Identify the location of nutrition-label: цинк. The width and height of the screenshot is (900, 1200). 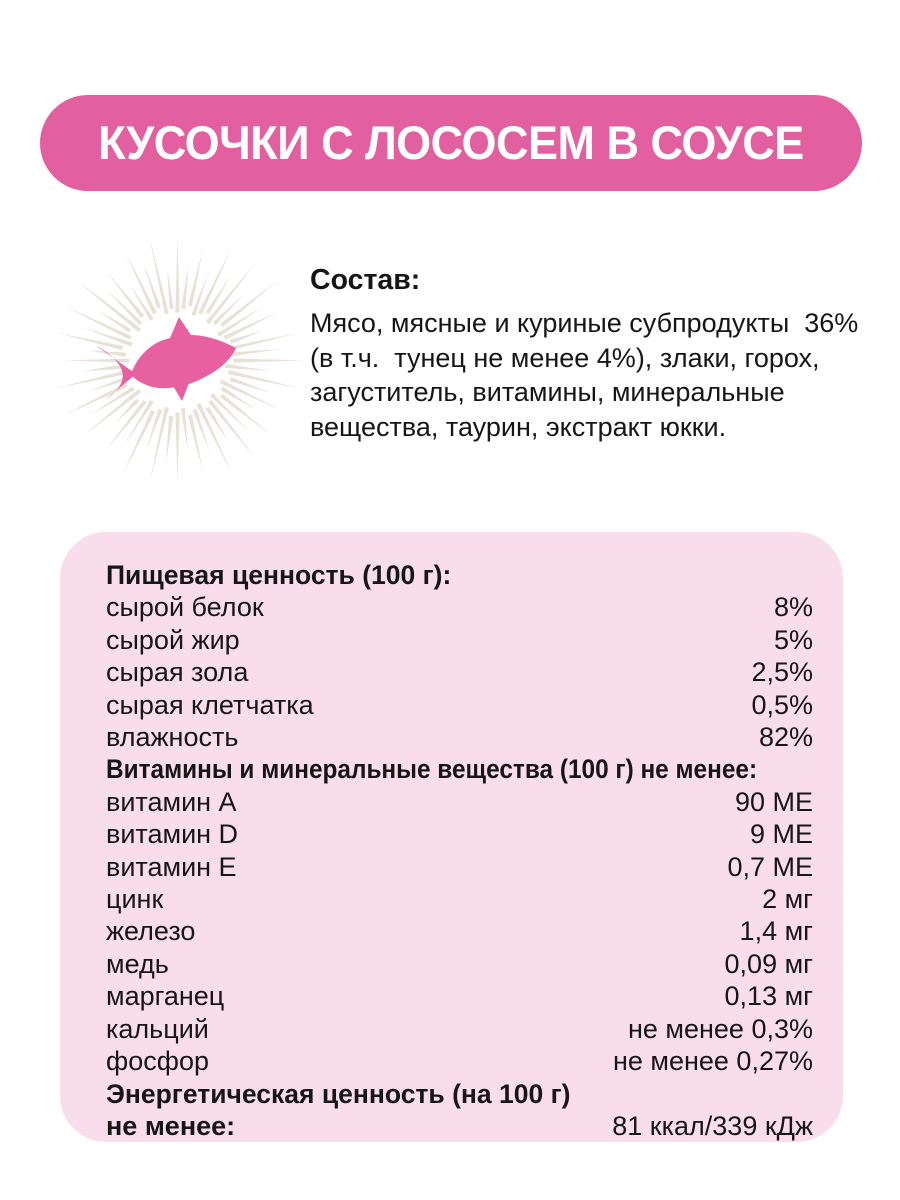
(135, 899).